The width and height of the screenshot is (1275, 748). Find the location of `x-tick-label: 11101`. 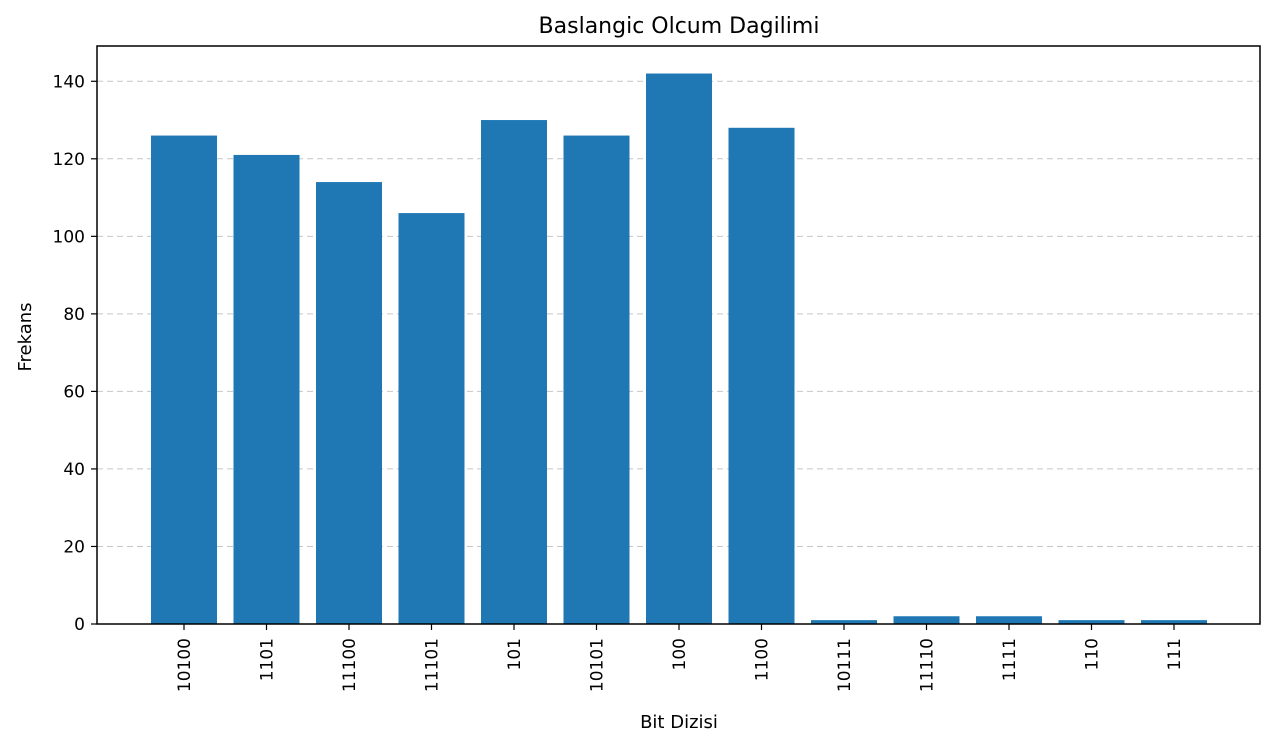

x-tick-label: 11101 is located at coordinates (433, 665).